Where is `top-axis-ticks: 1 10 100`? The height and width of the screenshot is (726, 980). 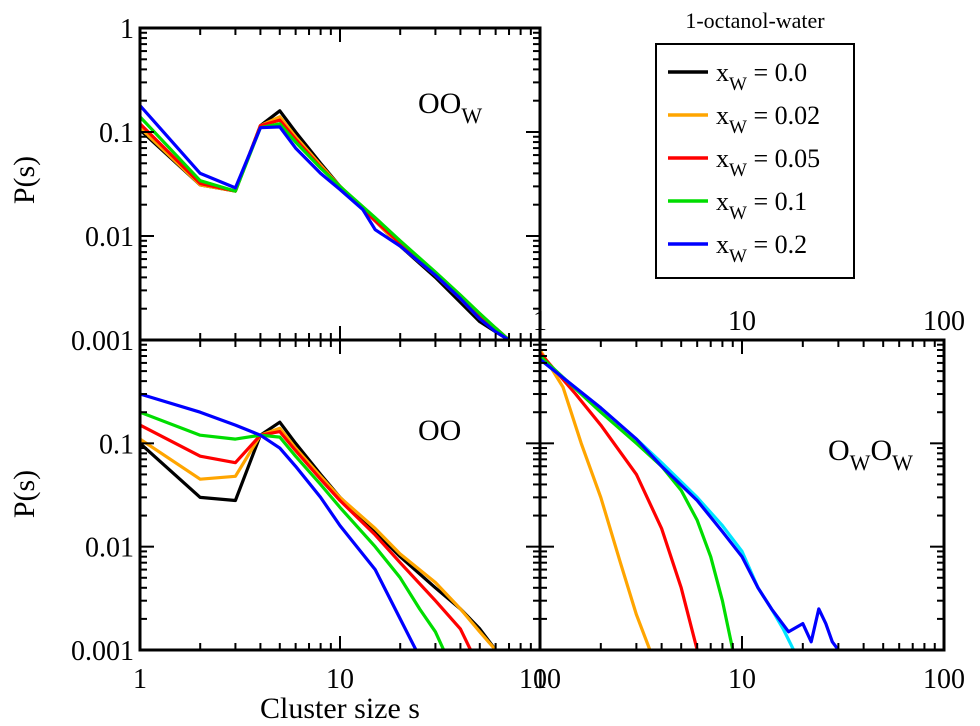 top-axis-ticks: 1 10 100 is located at coordinates (749, 321).